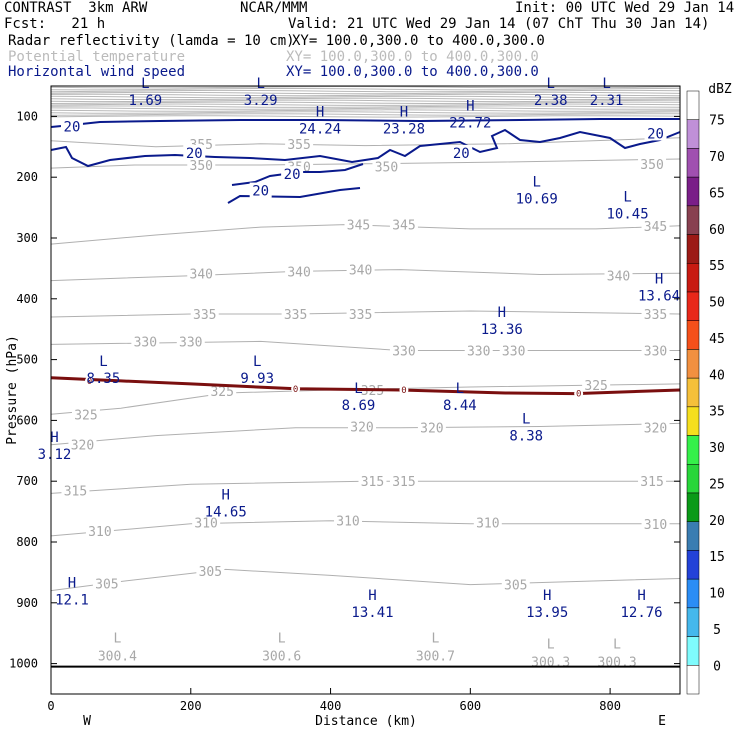 The width and height of the screenshot is (740, 740). What do you see at coordinates (470, 706) in the screenshot?
I see `x-tick-label: 600` at bounding box center [470, 706].